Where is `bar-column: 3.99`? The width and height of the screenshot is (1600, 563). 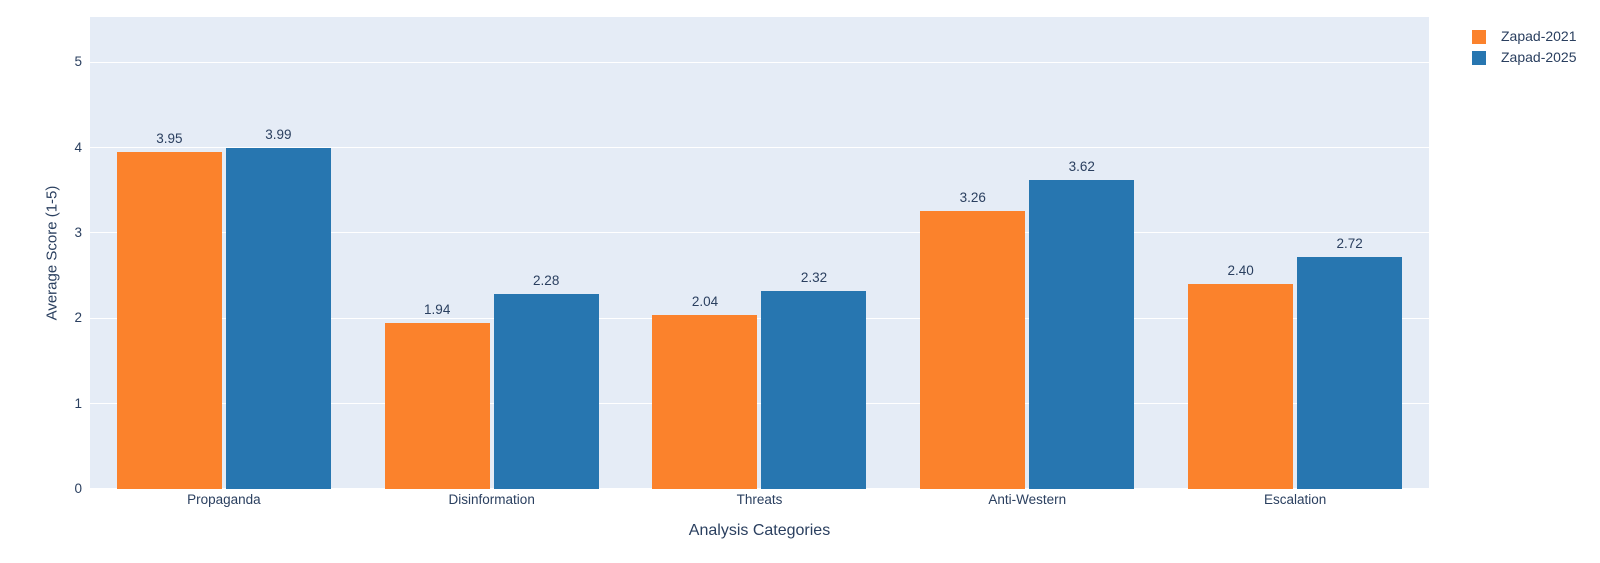
bar-column: 3.99 is located at coordinates (278, 308).